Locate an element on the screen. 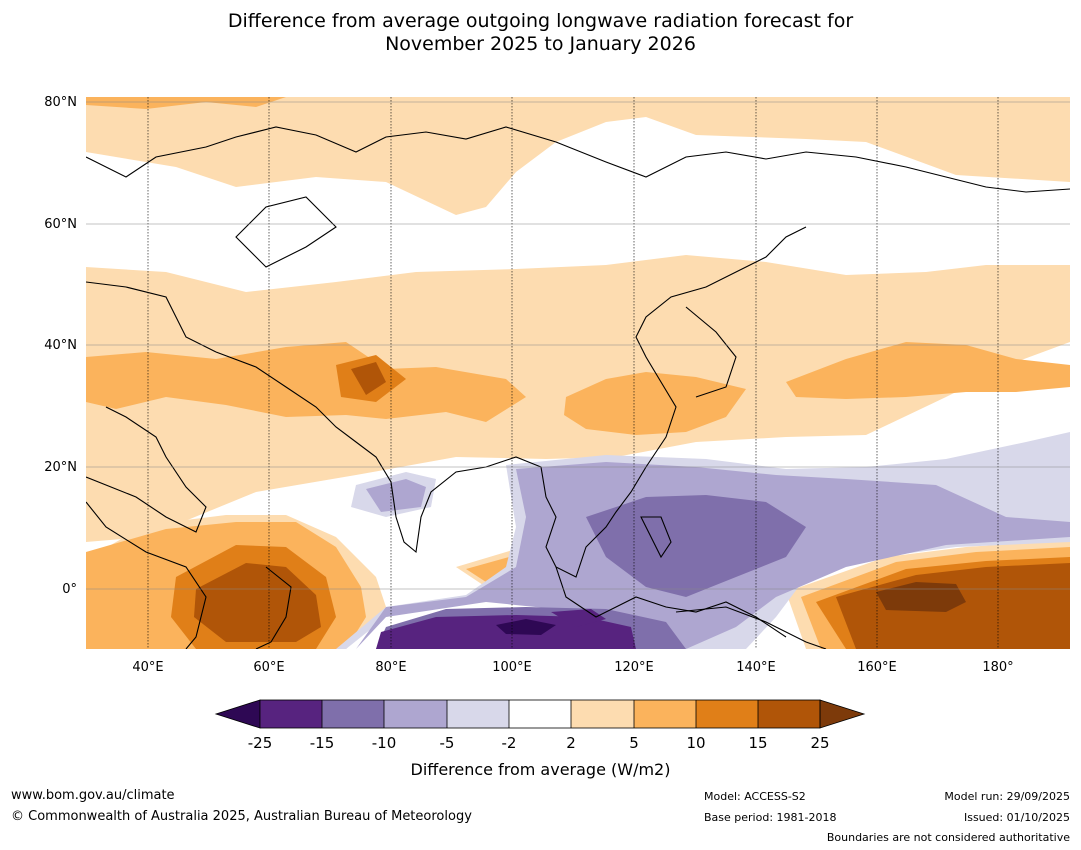 The image size is (1081, 850). anomaly-below-minus-25-region is located at coordinates (526, 627).